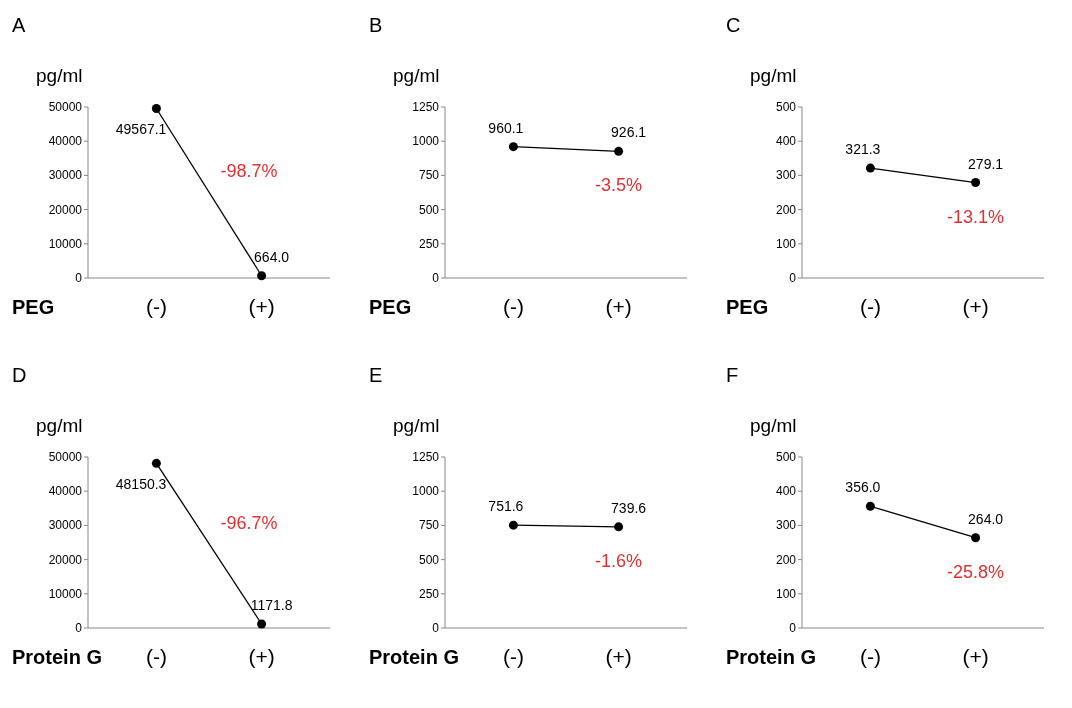 The height and width of the screenshot is (708, 1072). What do you see at coordinates (376, 375) in the screenshot?
I see `chart-title: E` at bounding box center [376, 375].